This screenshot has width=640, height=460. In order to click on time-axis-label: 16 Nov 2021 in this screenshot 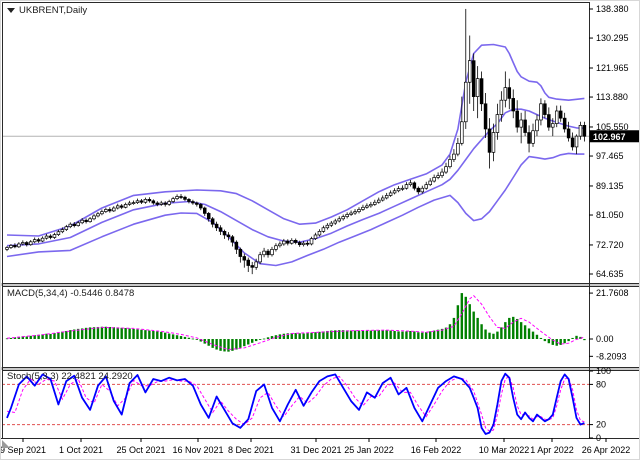, I will do `click(197, 450)`.